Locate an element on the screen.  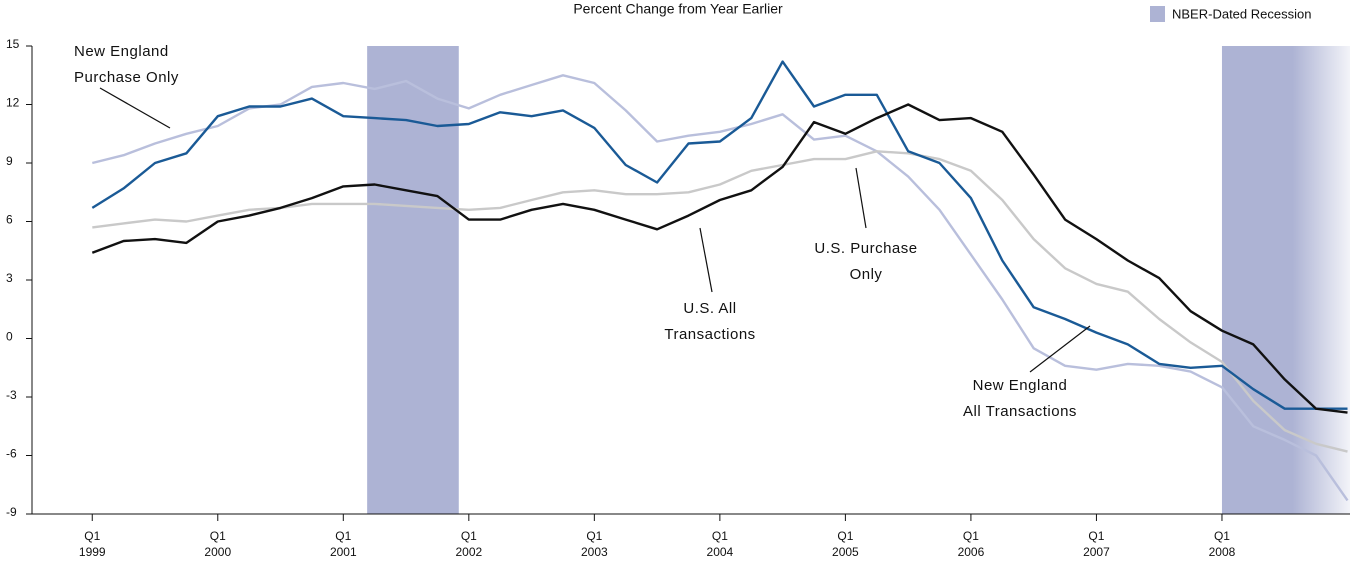
y-tick-label: 3 is located at coordinates (9, 278).